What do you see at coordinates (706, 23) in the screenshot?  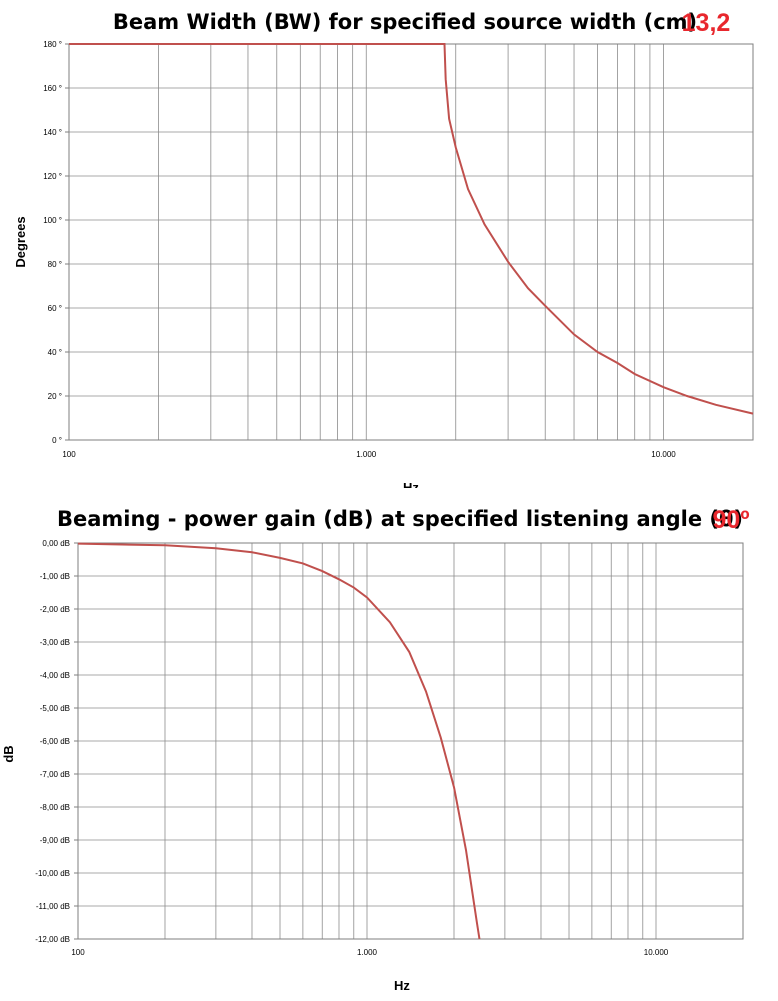 I see `source-width-value: 13,2` at bounding box center [706, 23].